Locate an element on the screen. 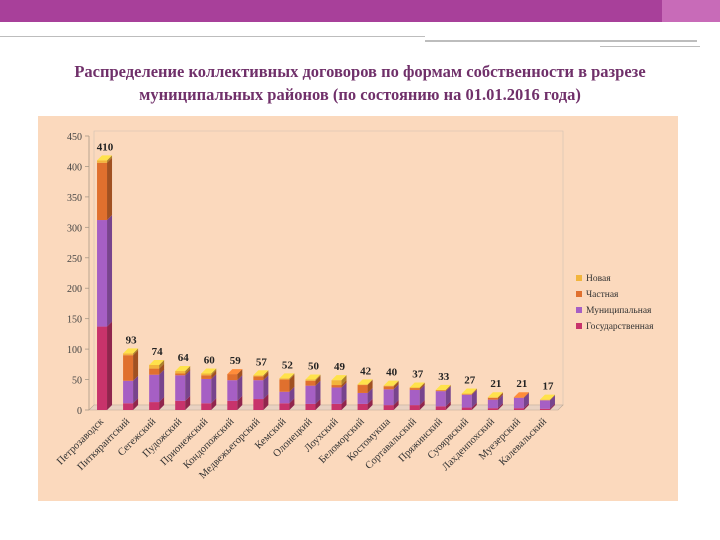  bar-total-label: 60 is located at coordinates (210, 360).